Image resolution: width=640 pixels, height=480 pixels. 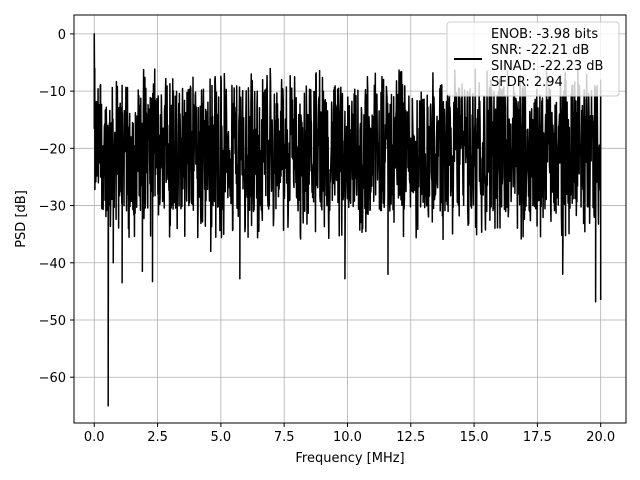 I want to click on legend-enob: ENOB: -3.98 bits, so click(x=544, y=34).